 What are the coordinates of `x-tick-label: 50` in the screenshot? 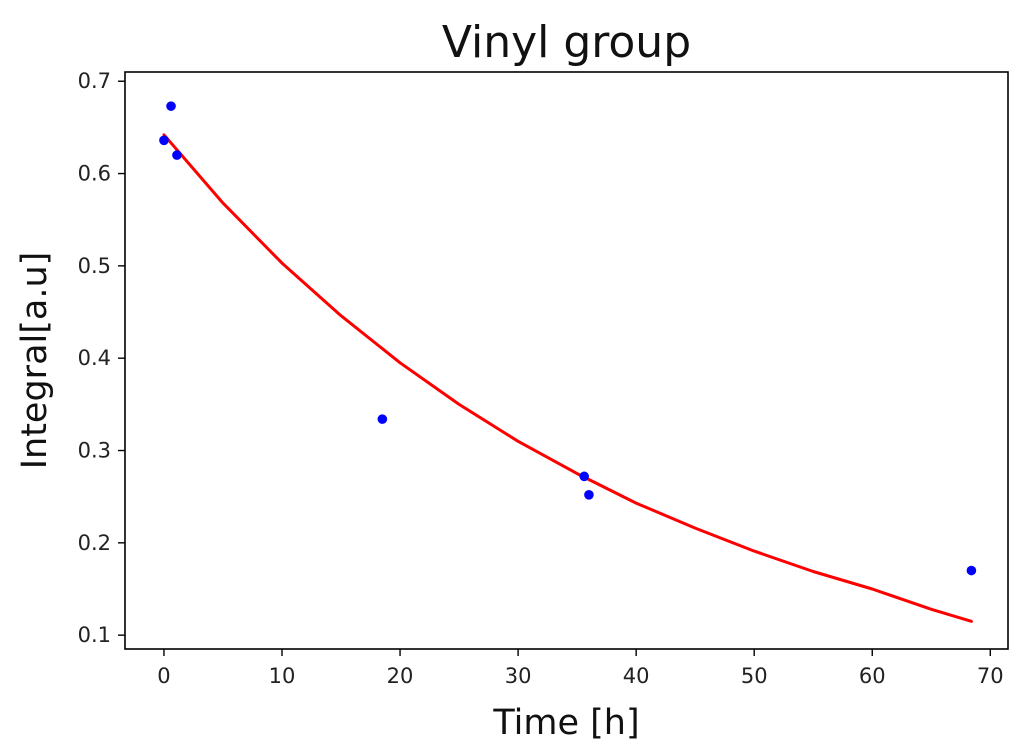 It's located at (754, 676).